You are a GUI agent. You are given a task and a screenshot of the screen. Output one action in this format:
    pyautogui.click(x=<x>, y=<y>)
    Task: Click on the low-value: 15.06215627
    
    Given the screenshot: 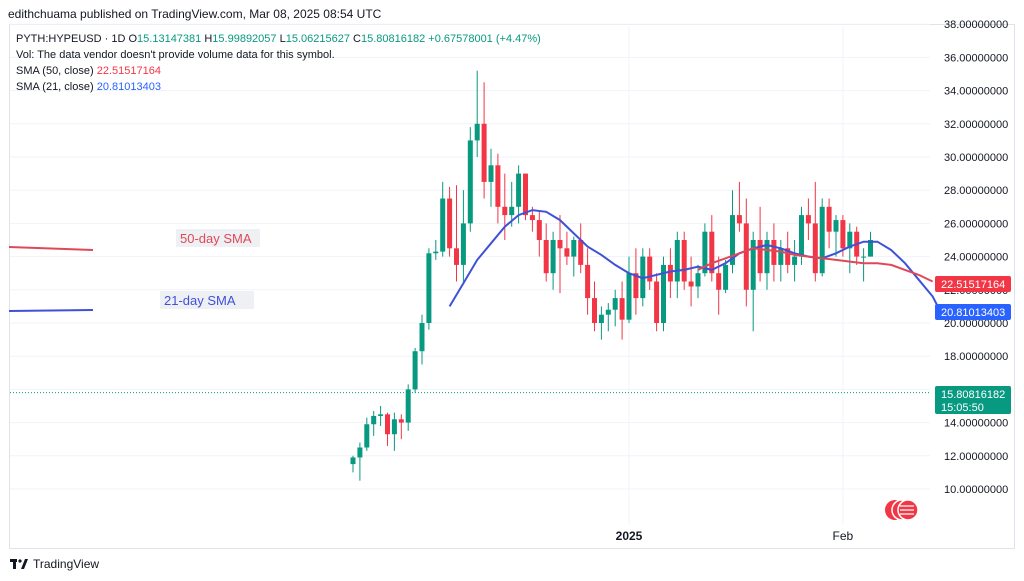 What is the action you would take?
    pyautogui.click(x=317, y=39)
    